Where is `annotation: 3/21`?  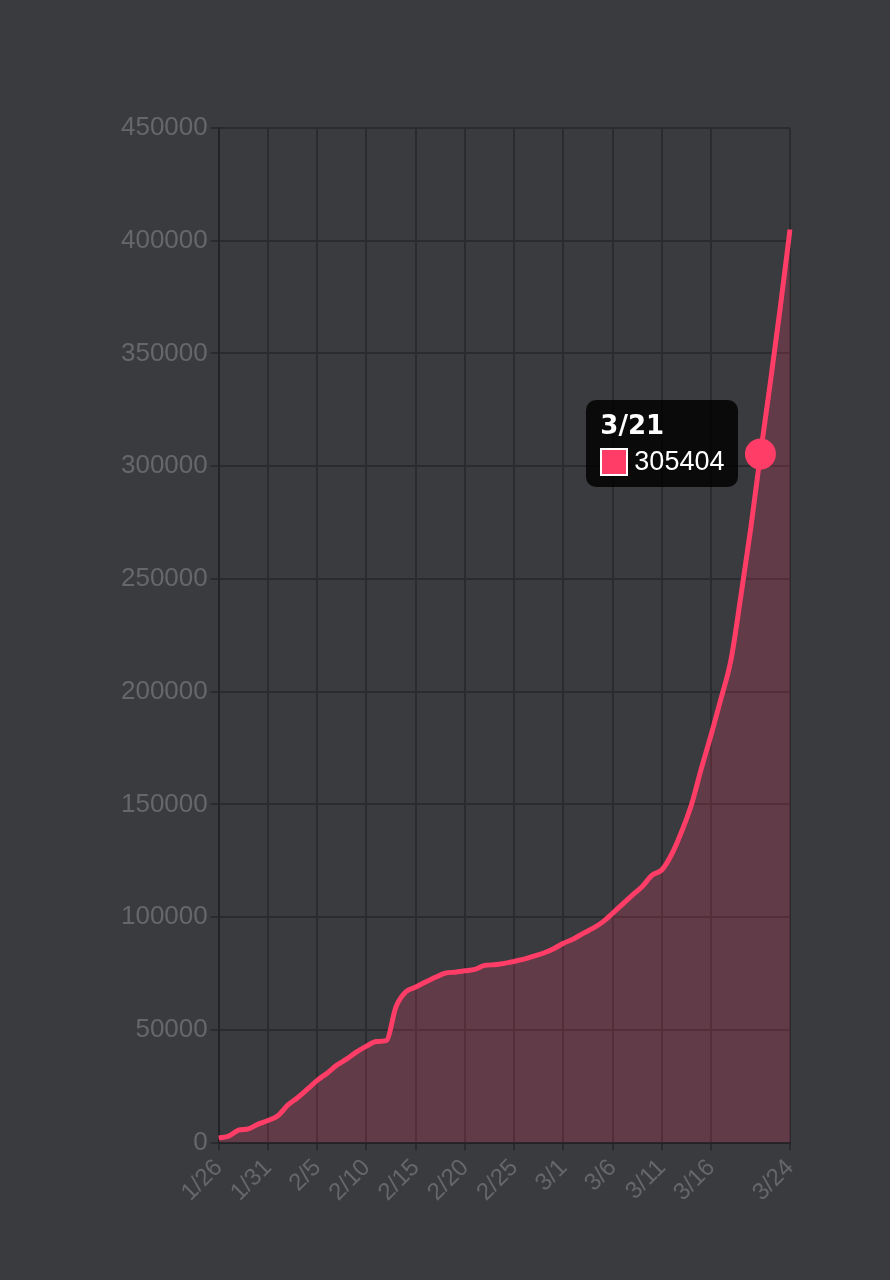 annotation: 3/21 is located at coordinates (633, 425).